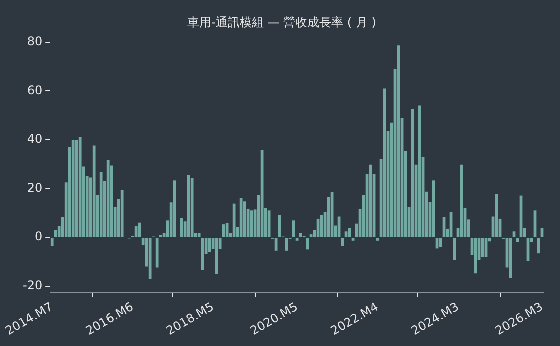 This screenshot has width=560, height=346. What do you see at coordinates (35, 90) in the screenshot?
I see `y-tick-label: 60` at bounding box center [35, 90].